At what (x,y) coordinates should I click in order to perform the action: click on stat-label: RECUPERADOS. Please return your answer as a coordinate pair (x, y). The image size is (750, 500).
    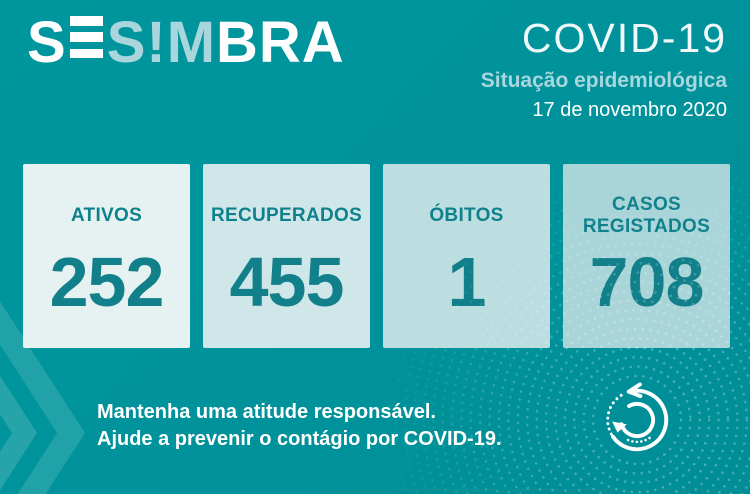
    Looking at the image, I should click on (286, 216).